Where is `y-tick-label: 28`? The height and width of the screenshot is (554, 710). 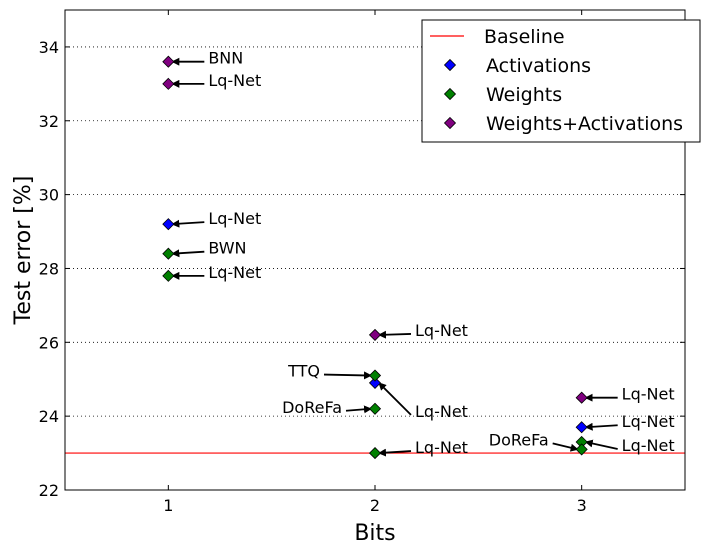
y-tick-label: 28 is located at coordinates (49, 268).